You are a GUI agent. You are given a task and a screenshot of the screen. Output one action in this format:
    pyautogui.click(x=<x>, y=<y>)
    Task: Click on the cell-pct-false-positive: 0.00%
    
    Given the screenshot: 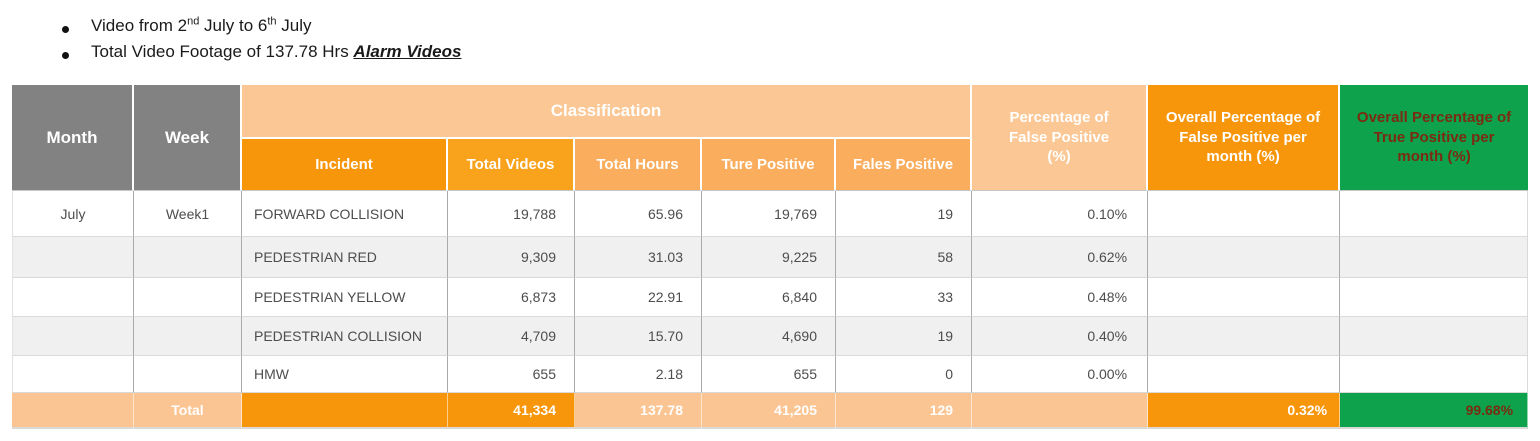 What is the action you would take?
    pyautogui.click(x=1060, y=374)
    